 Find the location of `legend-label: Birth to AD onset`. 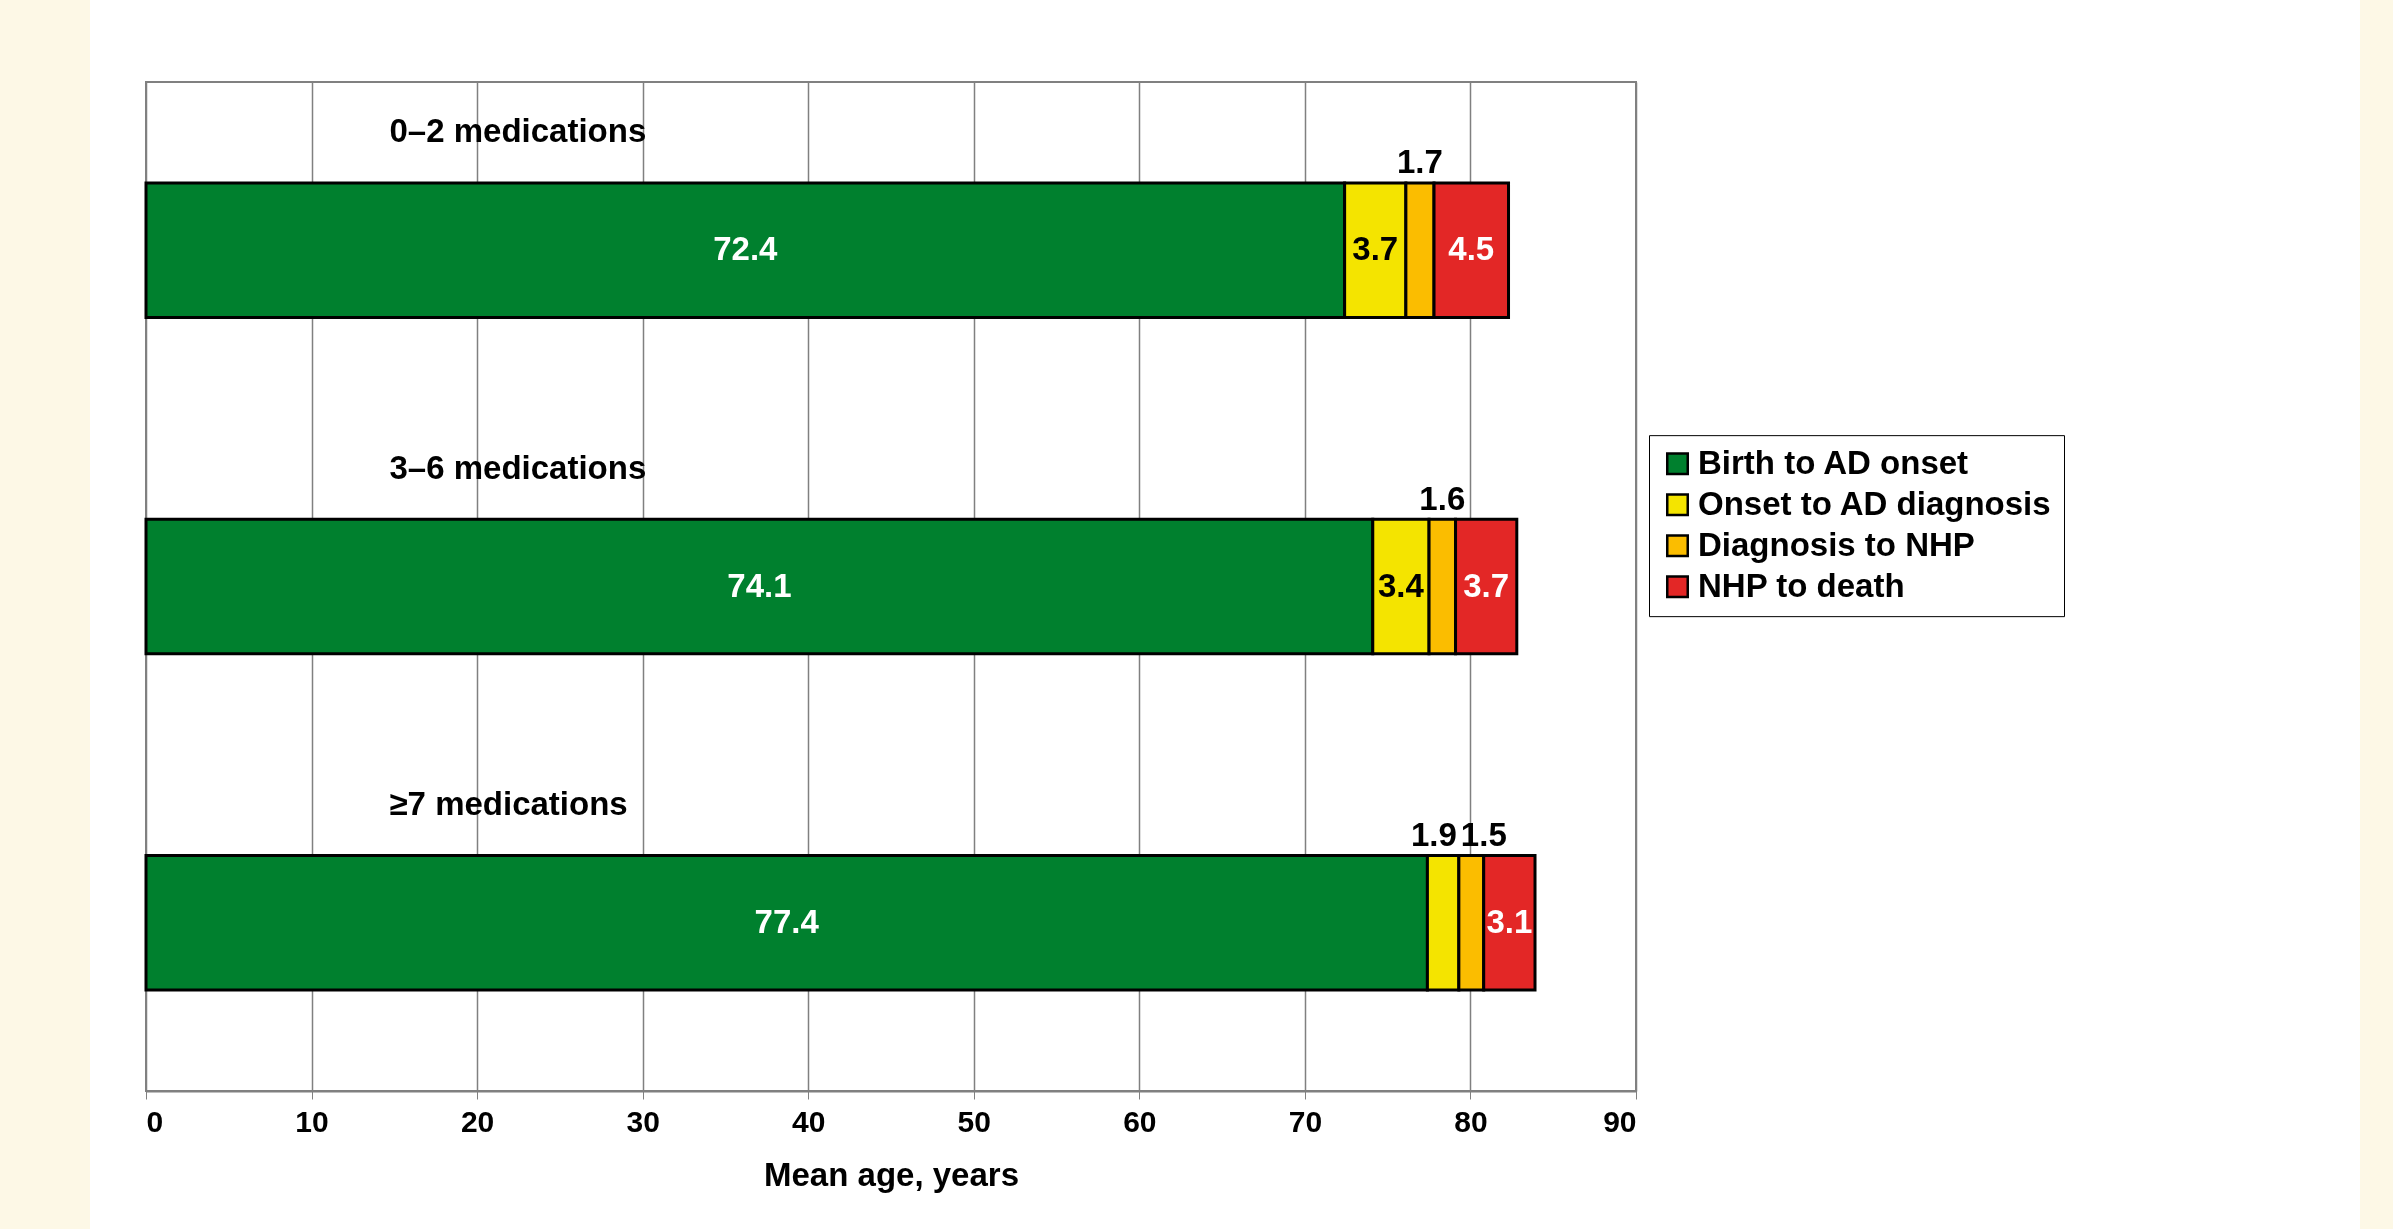

legend-label: Birth to AD onset is located at coordinates (1833, 462).